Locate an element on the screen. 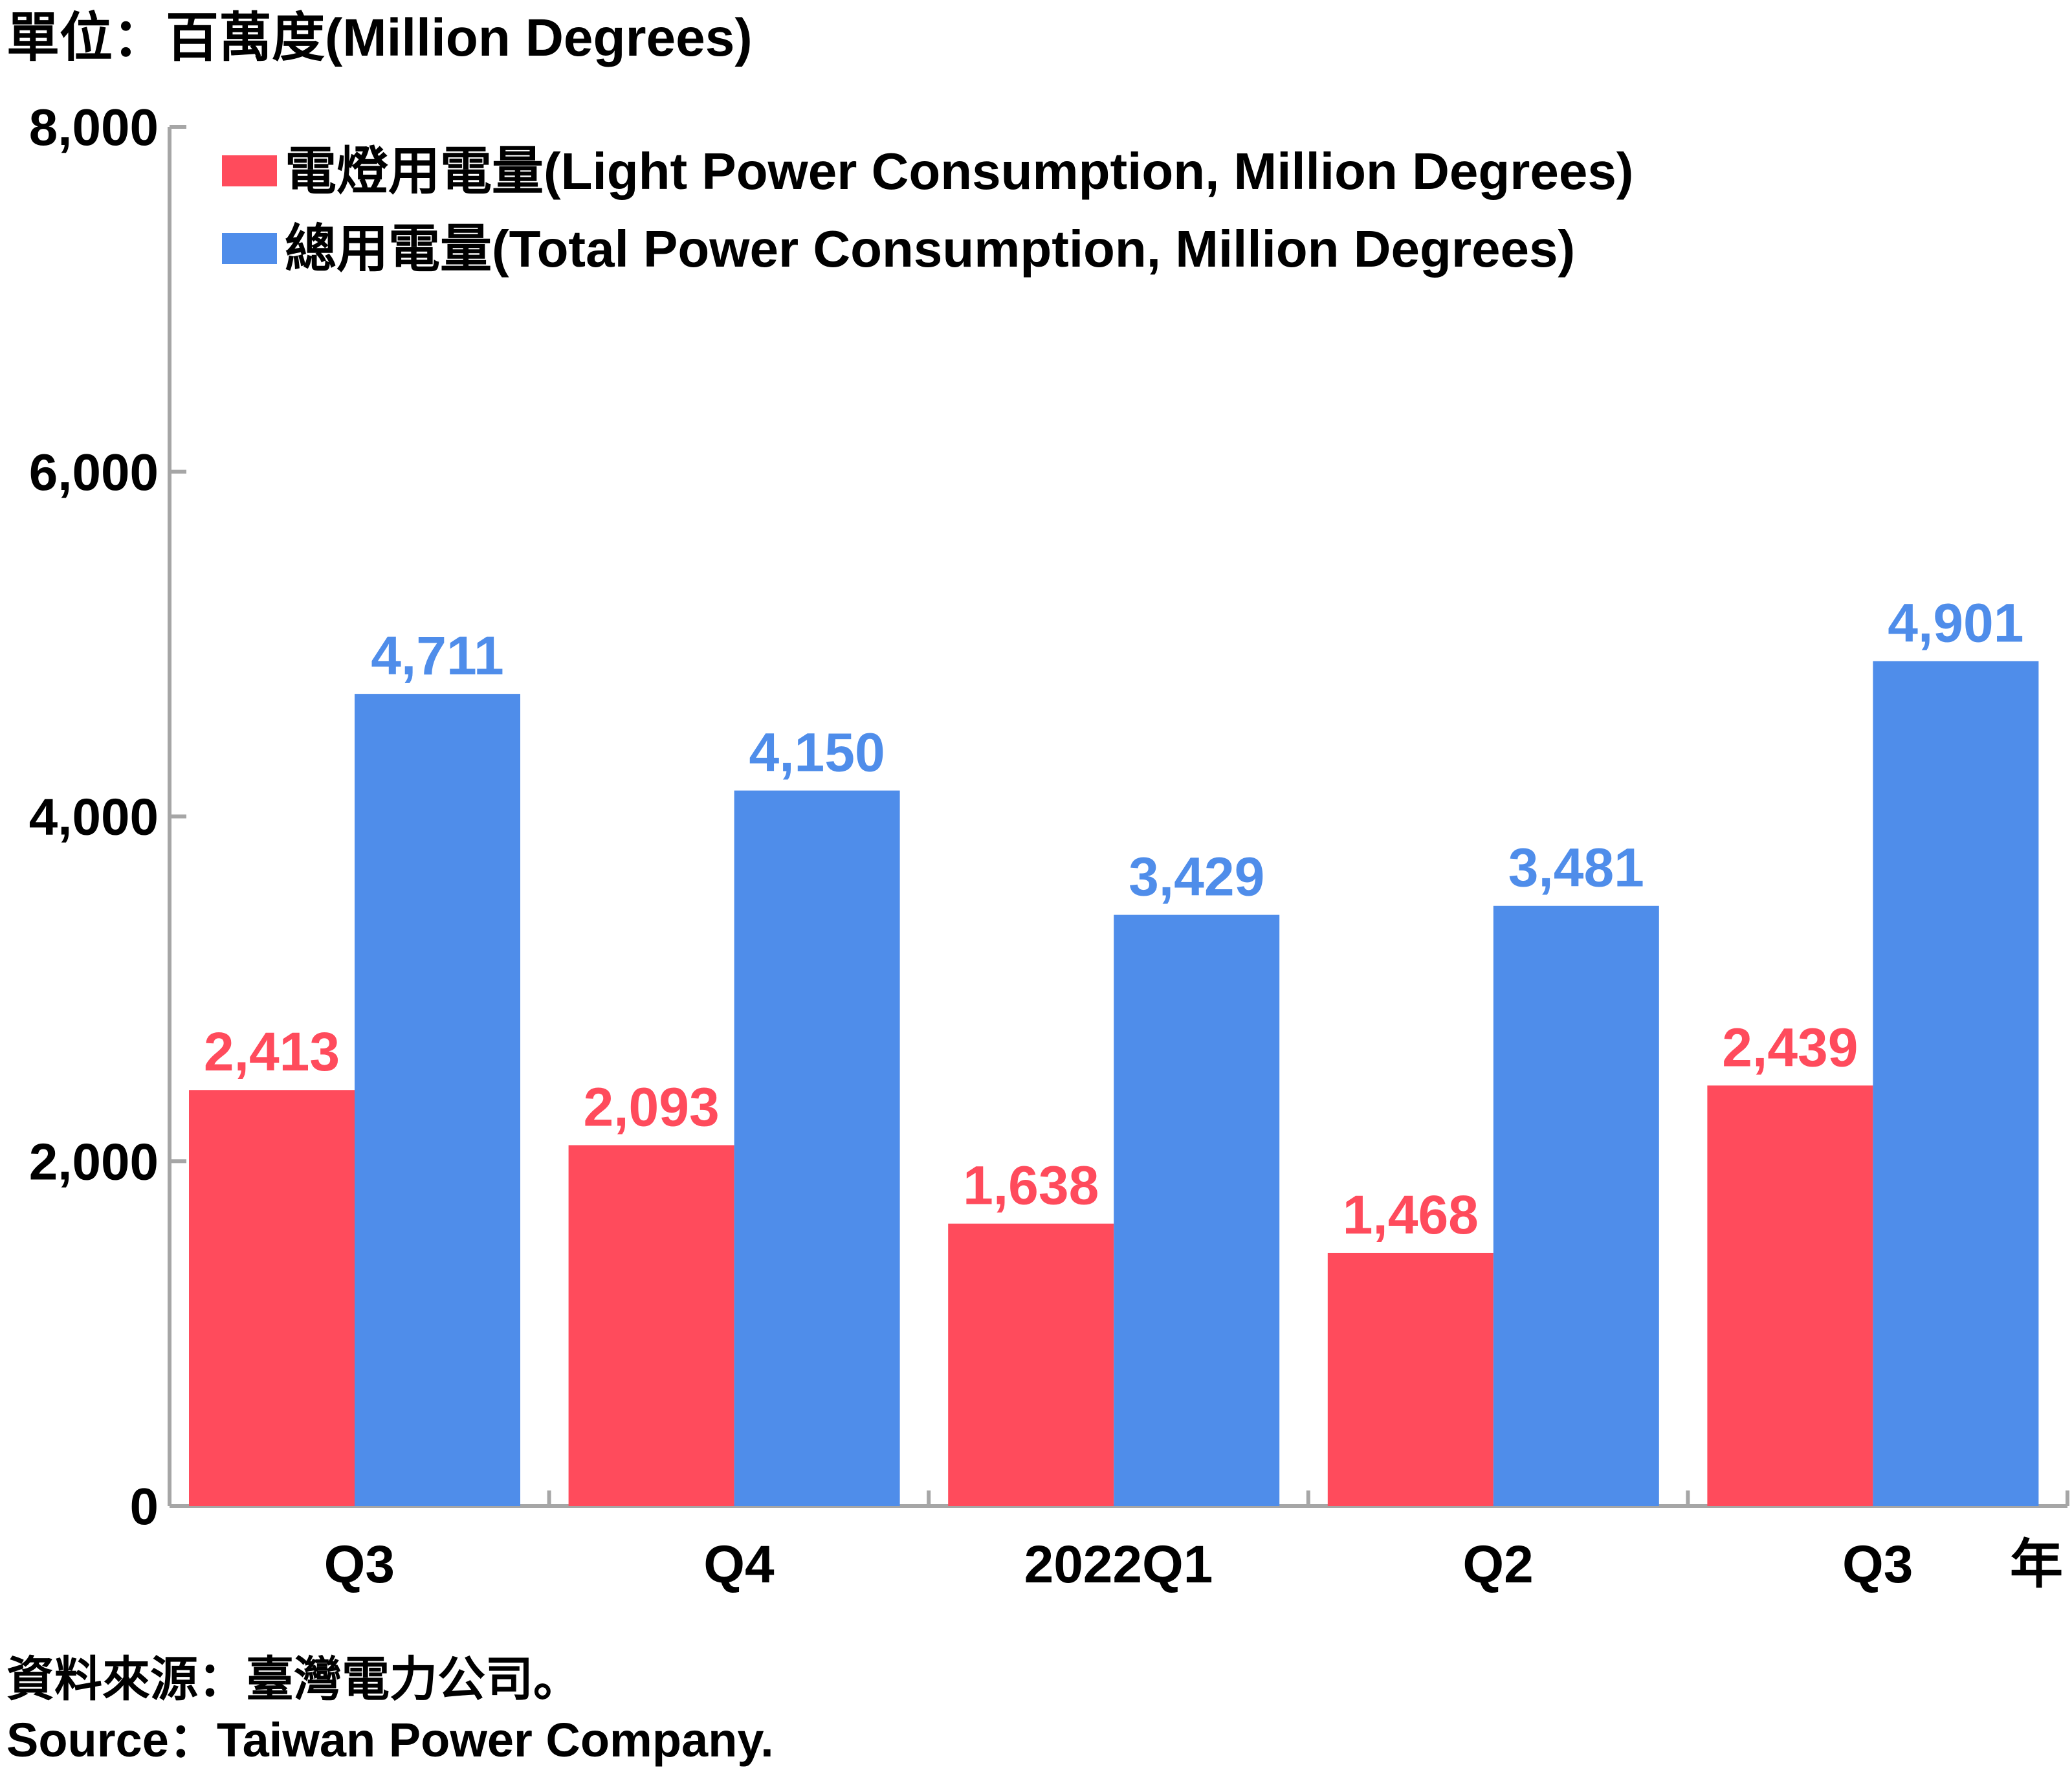 This screenshot has width=2072, height=1772. source-en: Source：Taiwan Power Company. is located at coordinates (390, 1740).